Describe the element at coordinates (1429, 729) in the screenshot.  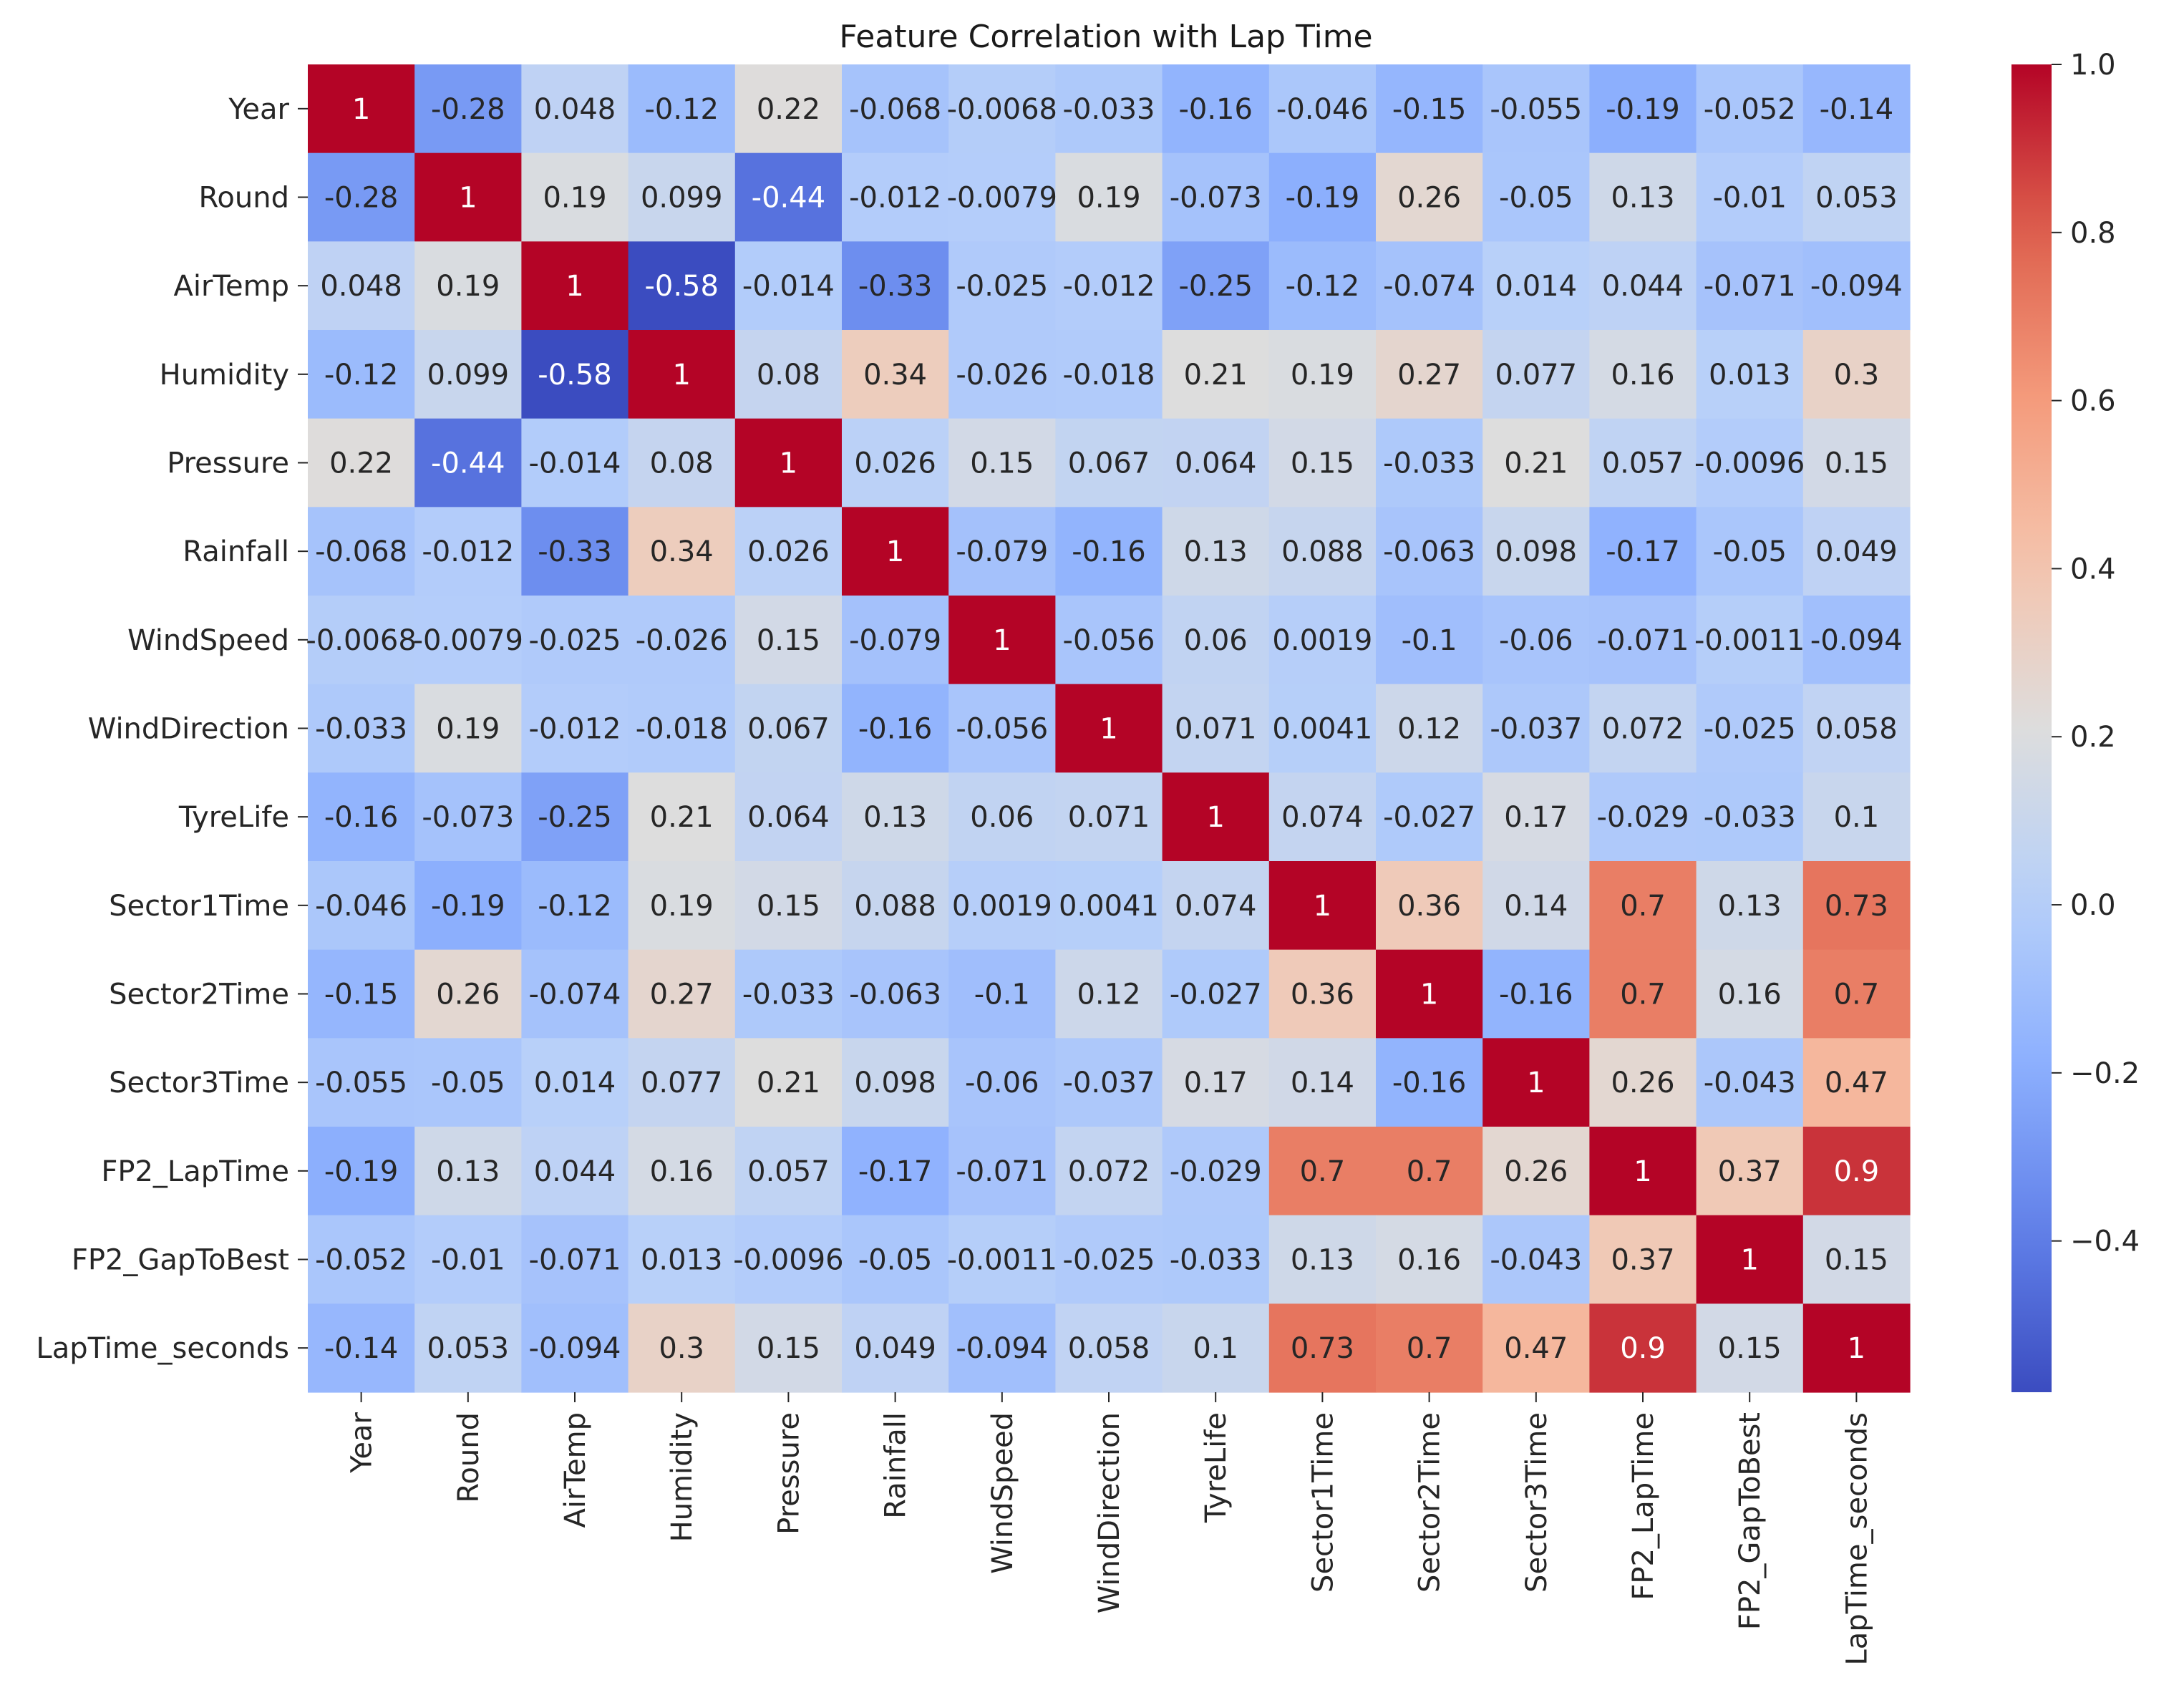
I see `cell-value-label: 0.12` at that location.